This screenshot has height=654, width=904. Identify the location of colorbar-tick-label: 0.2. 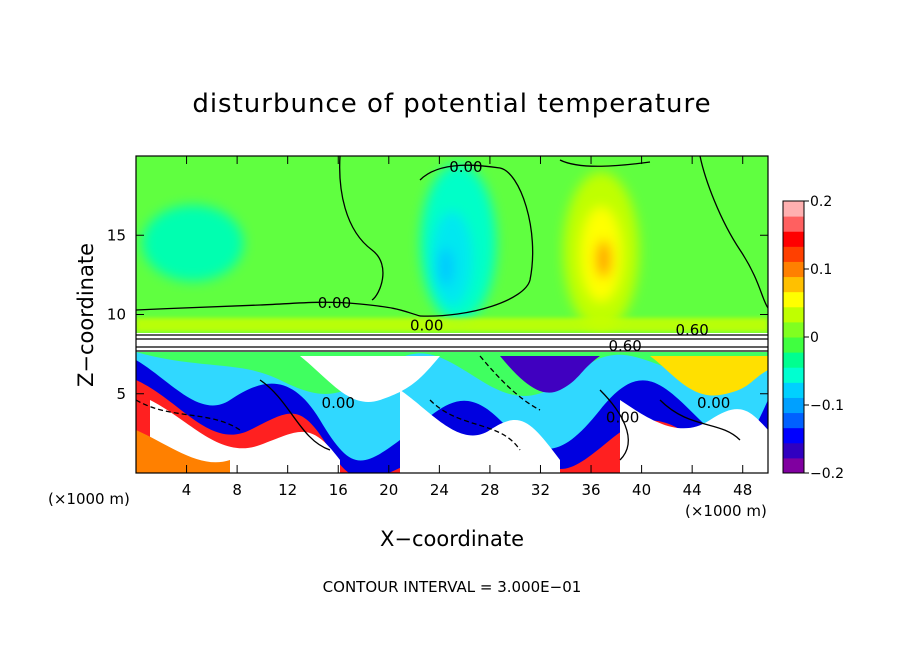
(821, 202).